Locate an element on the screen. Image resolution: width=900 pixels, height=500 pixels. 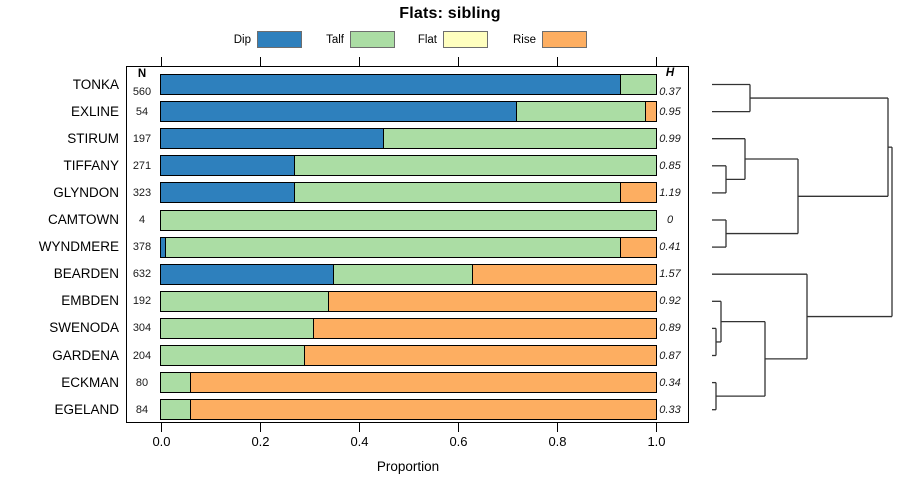
h-value: 0 is located at coordinates (670, 220).